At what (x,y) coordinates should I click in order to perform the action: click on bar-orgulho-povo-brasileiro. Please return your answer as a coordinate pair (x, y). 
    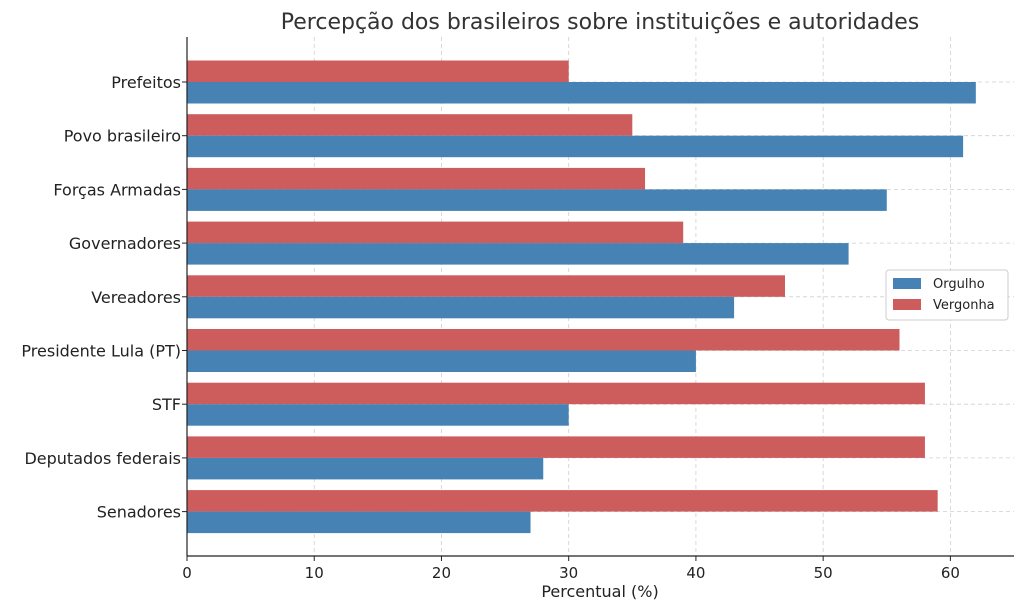
    Looking at the image, I should click on (575, 146).